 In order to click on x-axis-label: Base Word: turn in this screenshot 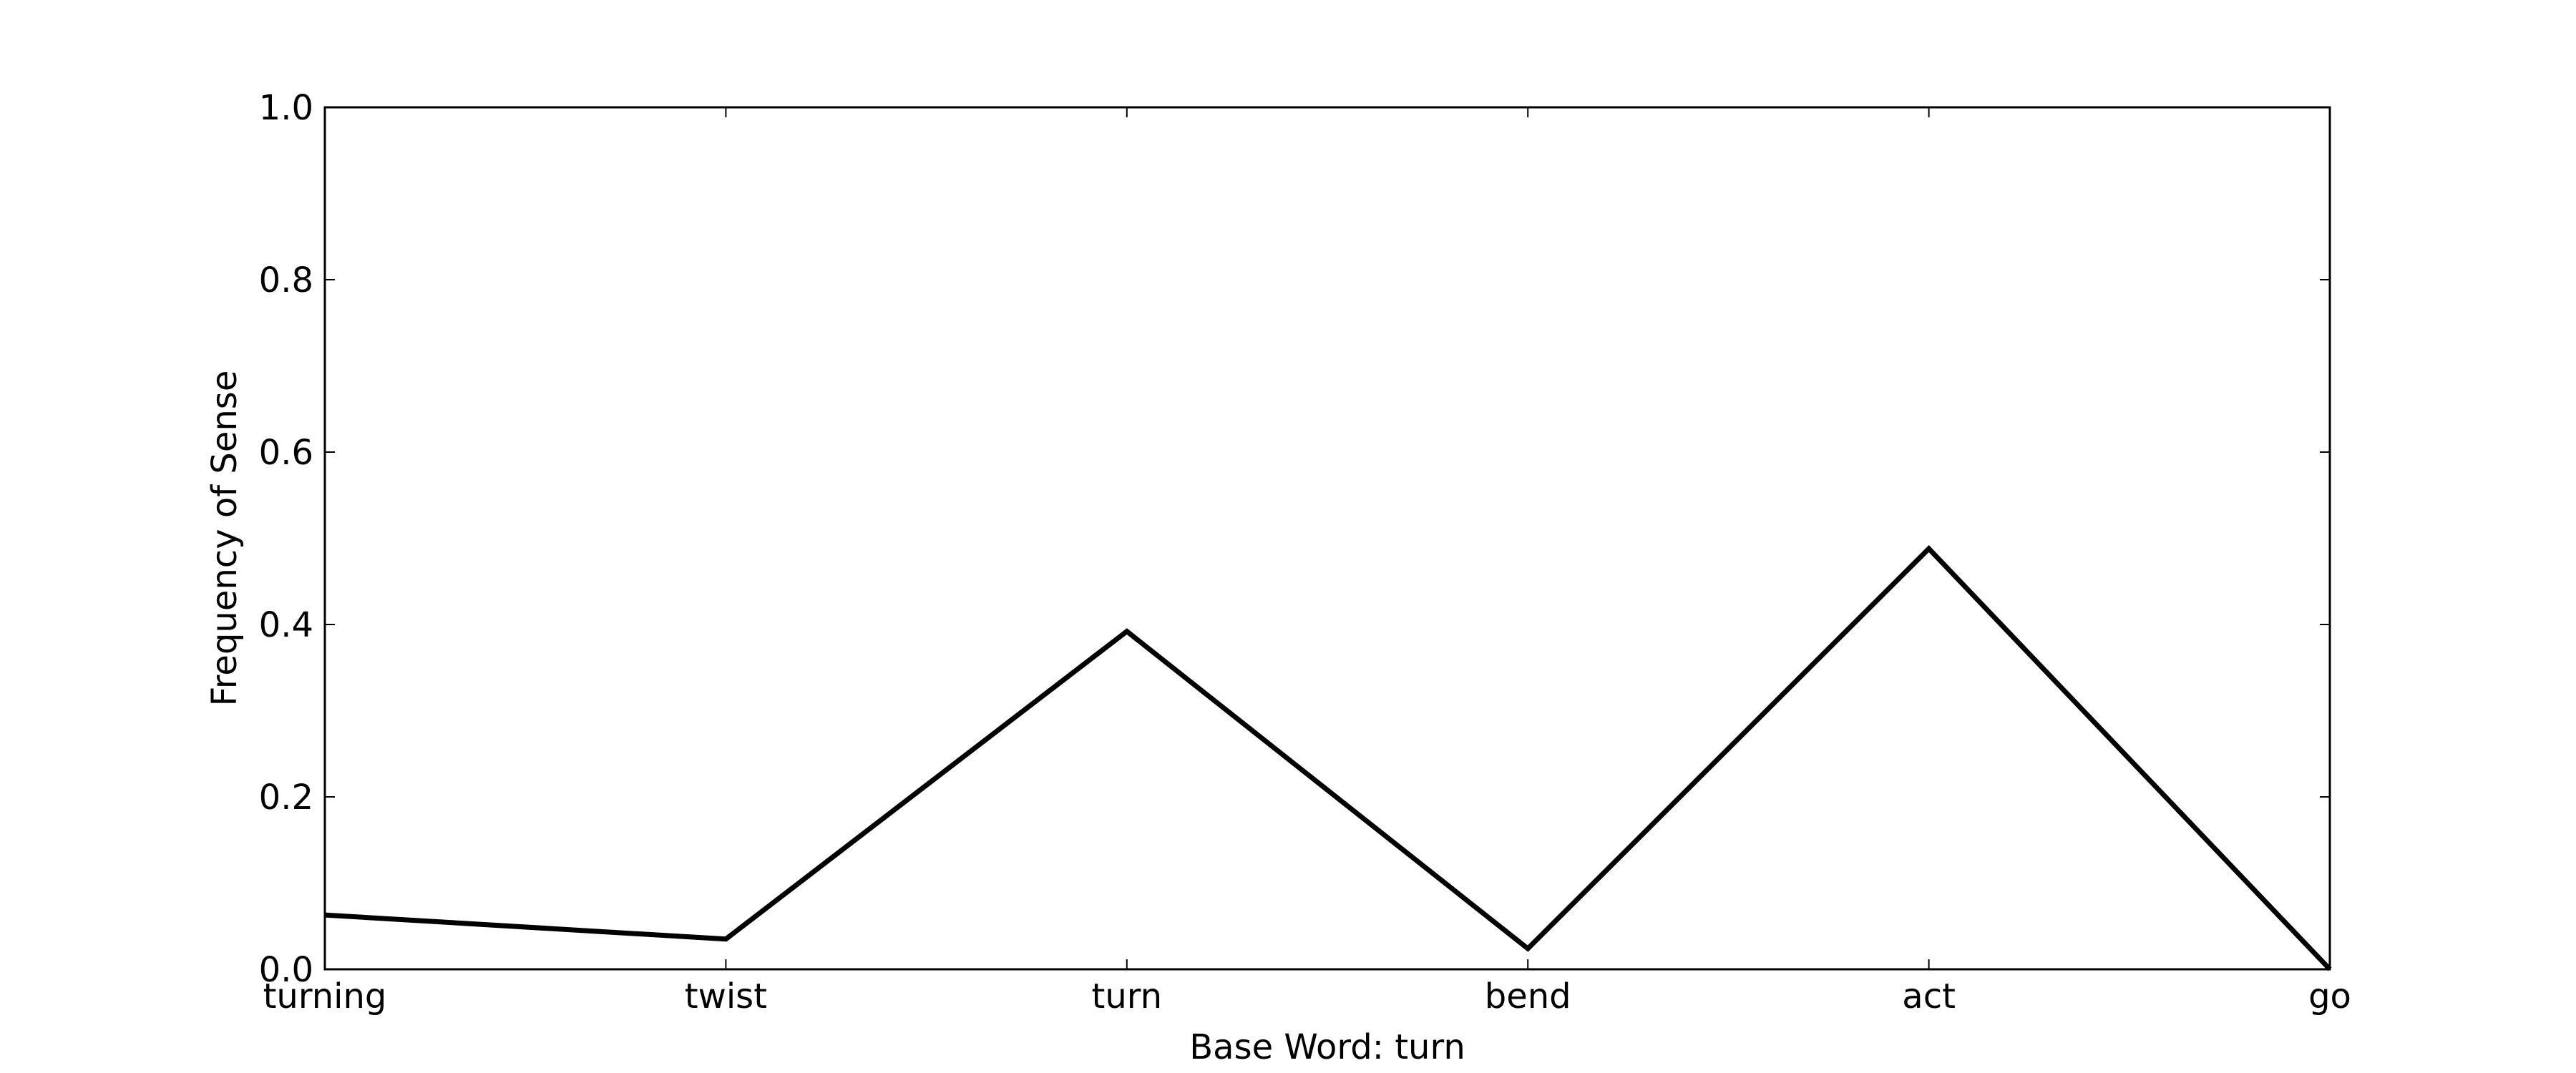, I will do `click(1327, 1047)`.